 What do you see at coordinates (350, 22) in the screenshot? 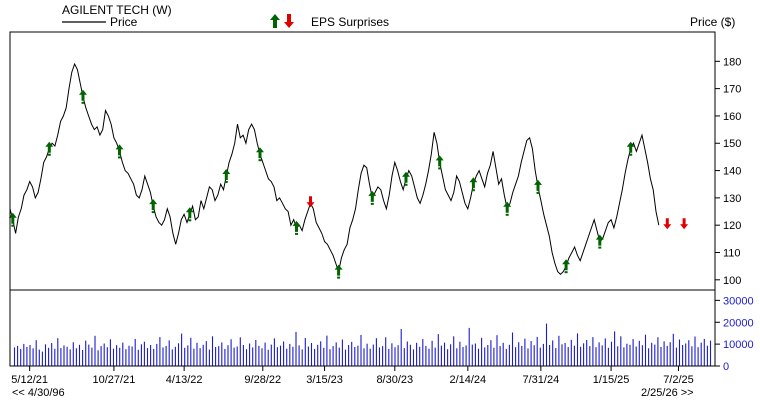
I see `eps-legend-label: EPS Surprises` at bounding box center [350, 22].